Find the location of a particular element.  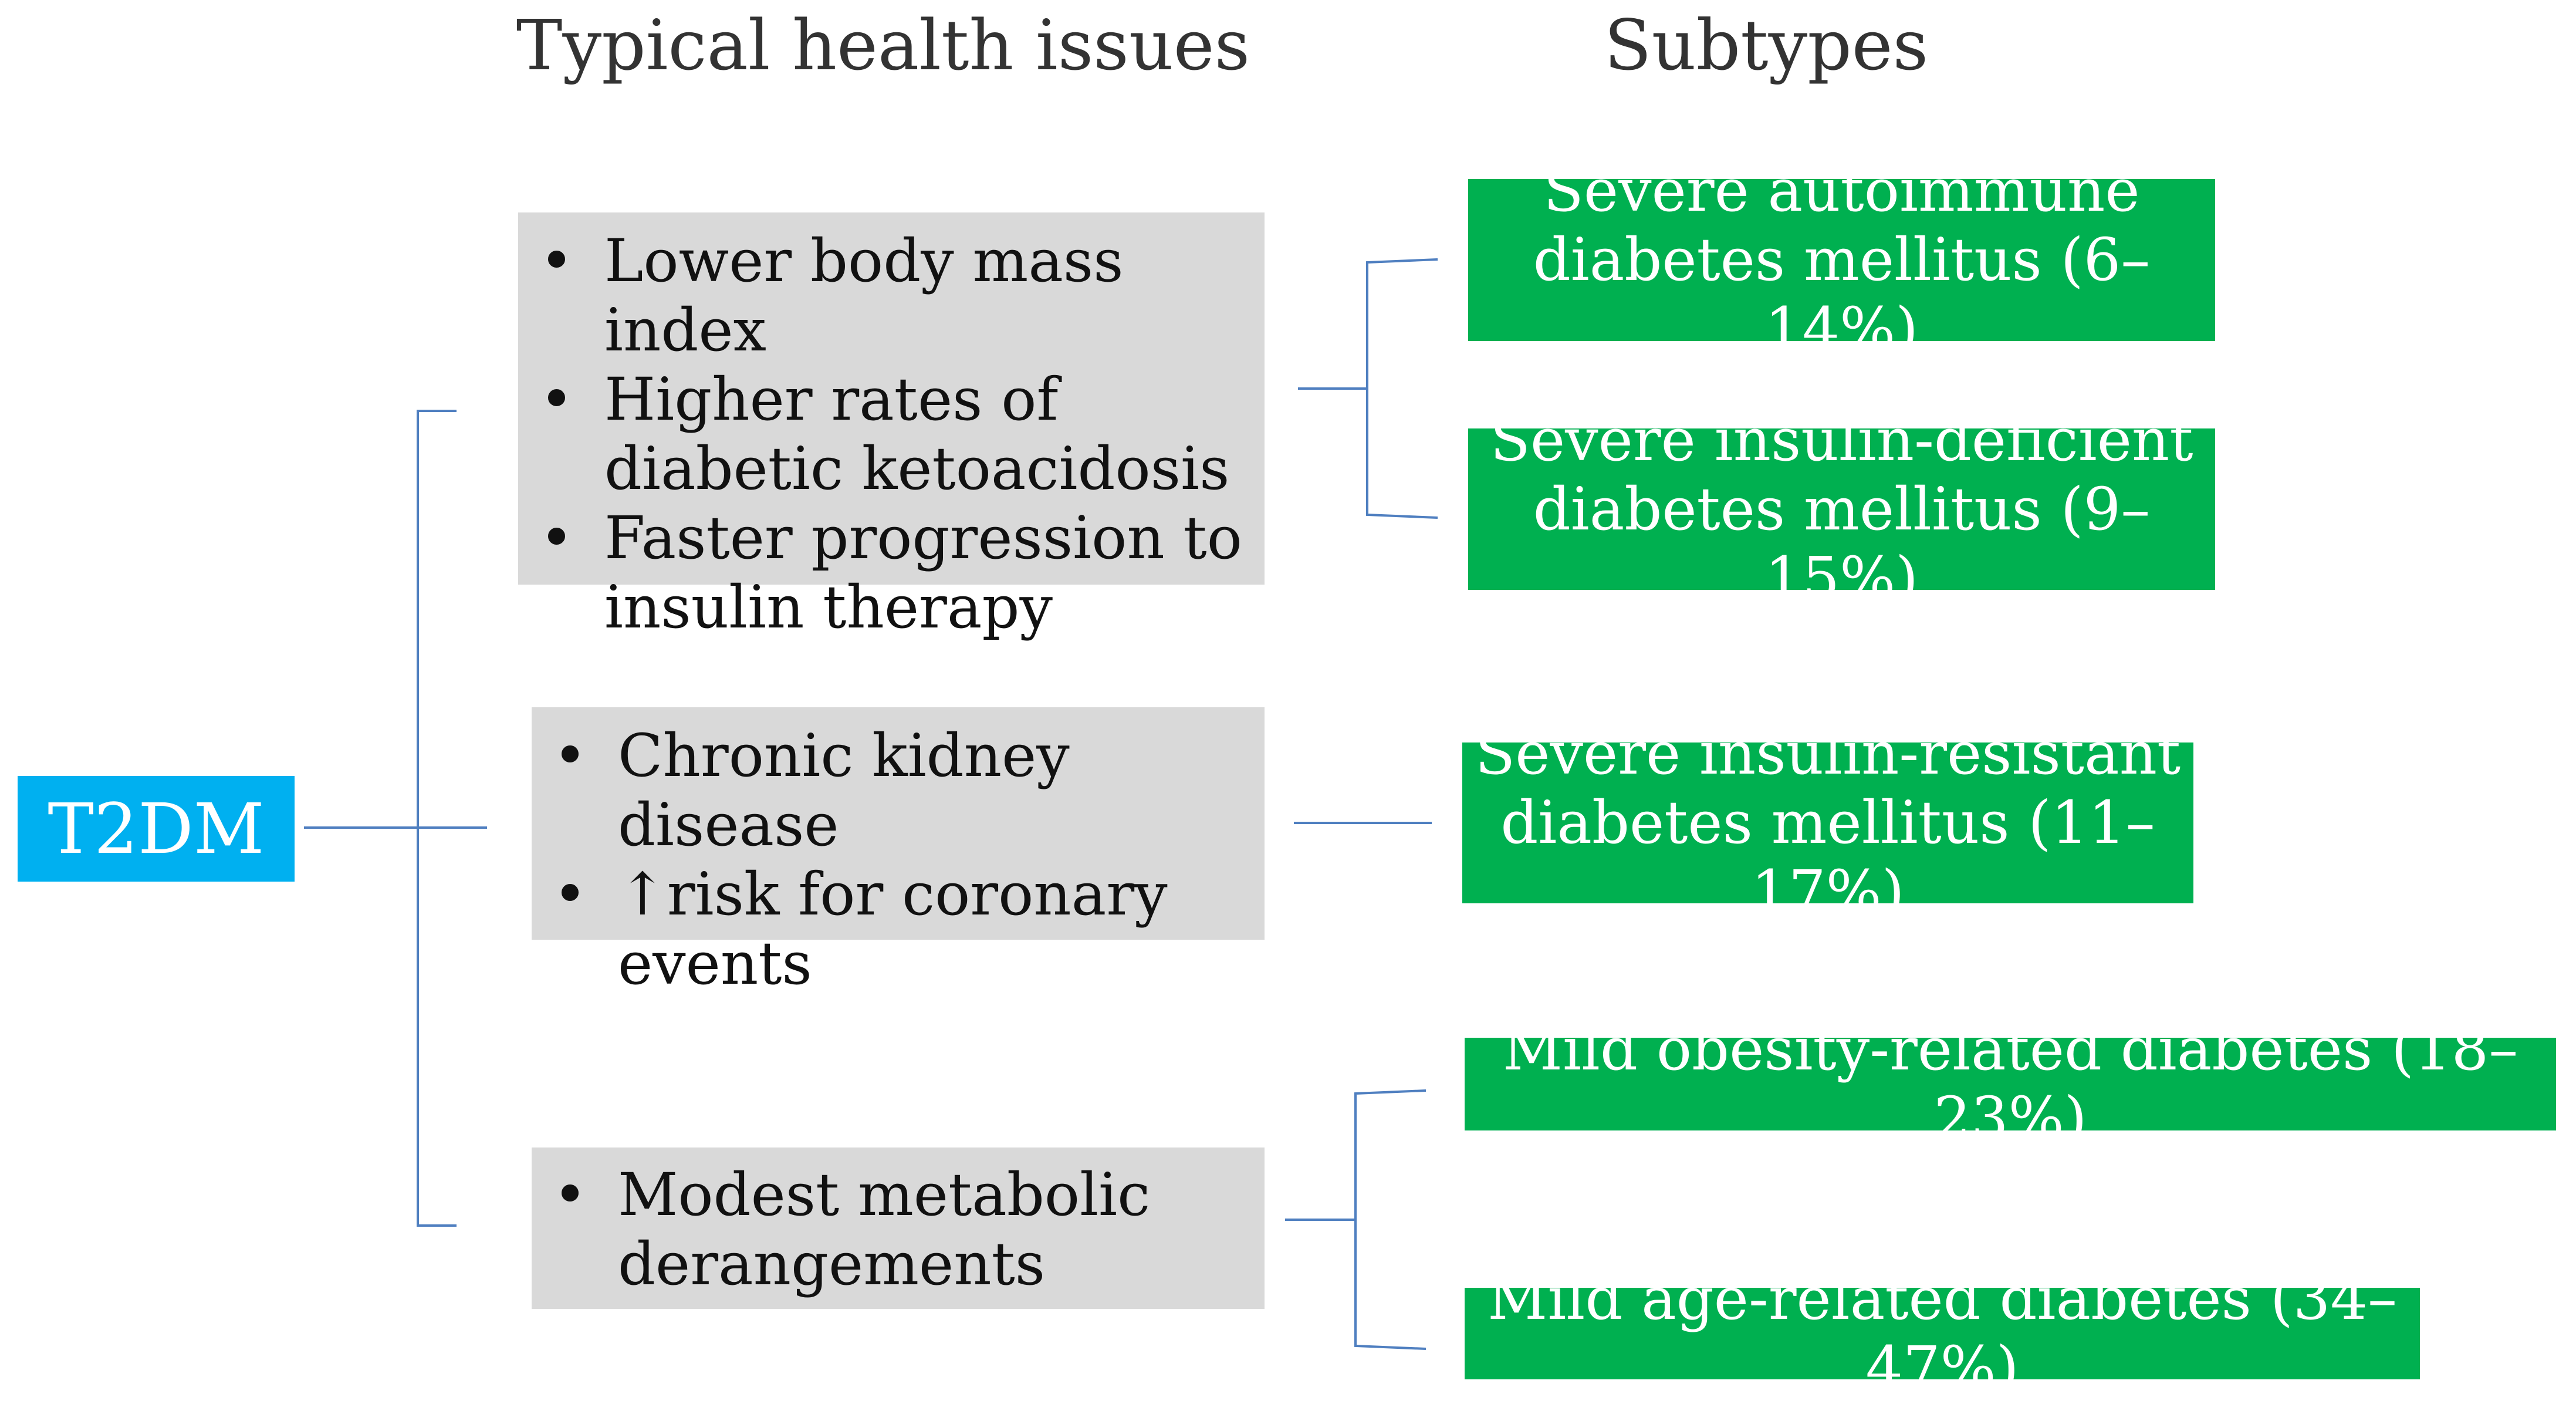

t2dm-root-node: T2DM is located at coordinates (156, 829).